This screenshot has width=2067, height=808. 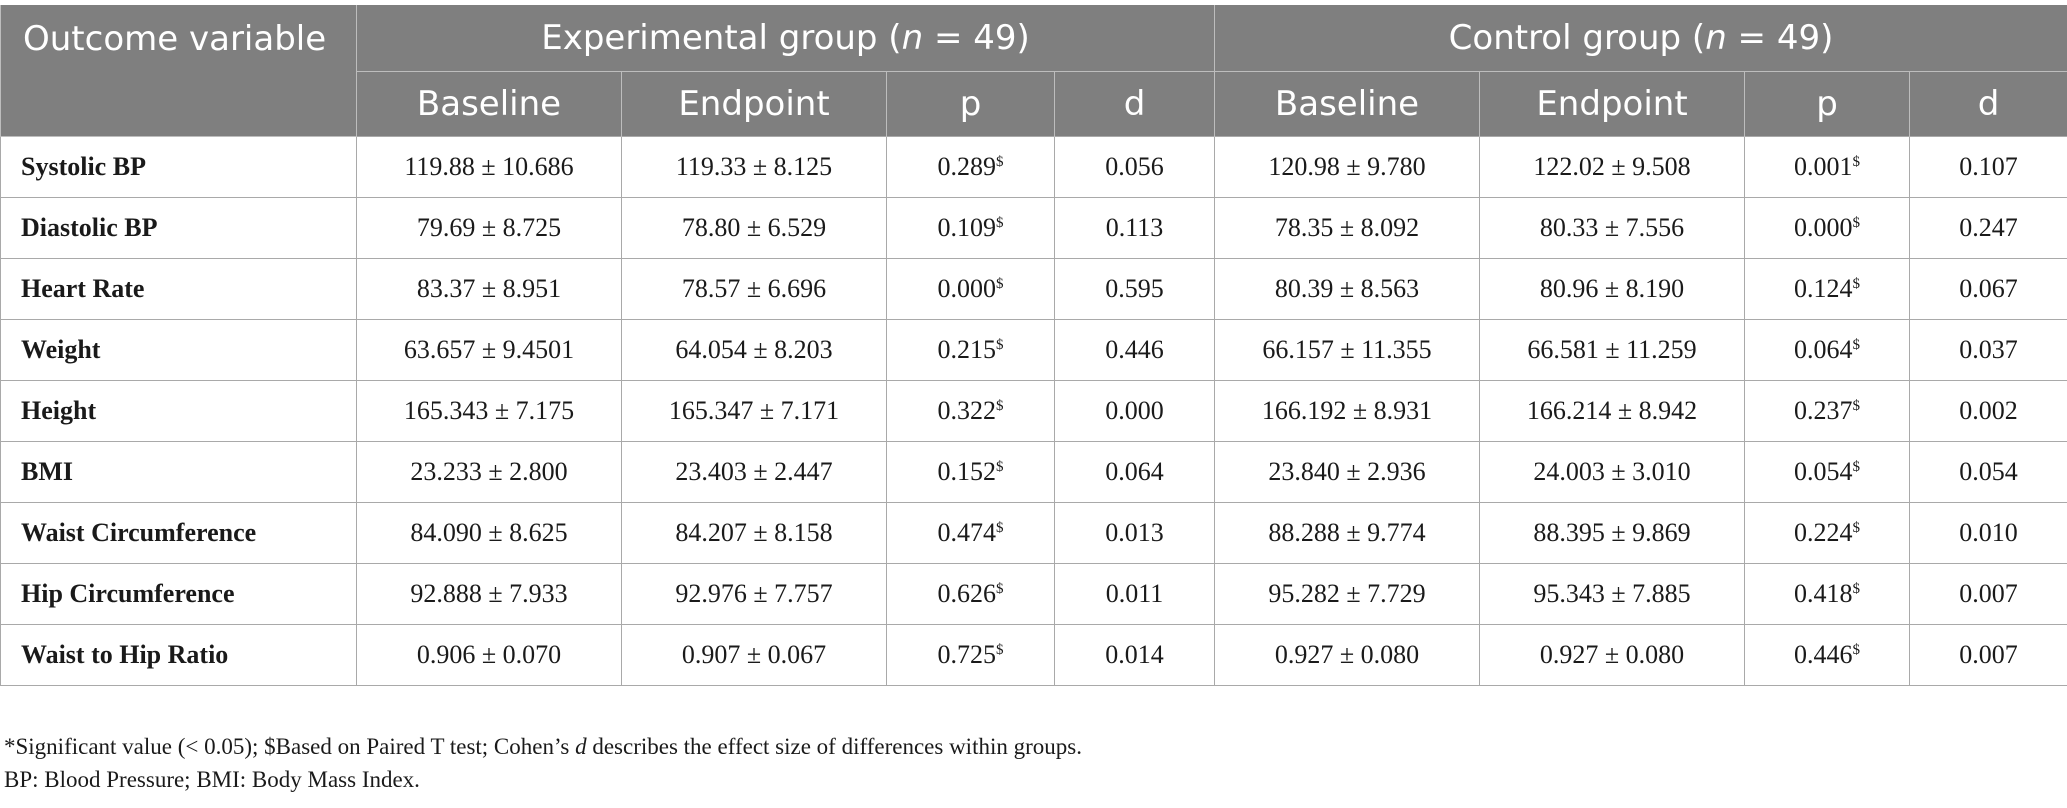 What do you see at coordinates (1987, 104) in the screenshot?
I see `ctrl-d-header: d` at bounding box center [1987, 104].